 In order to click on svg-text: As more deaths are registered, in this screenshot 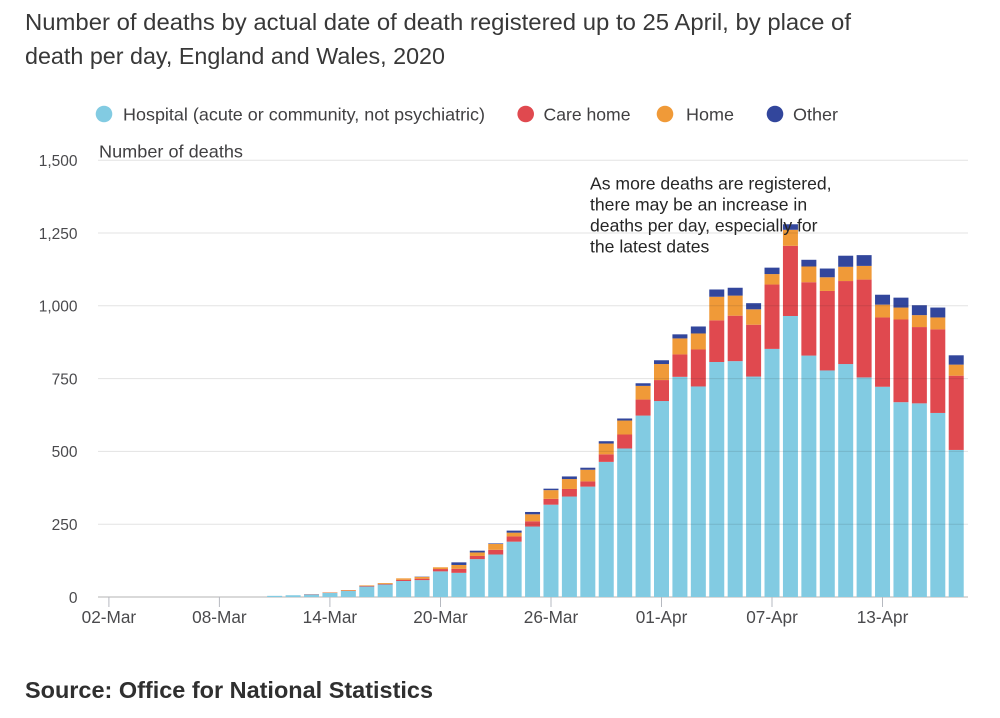, I will do `click(711, 184)`.